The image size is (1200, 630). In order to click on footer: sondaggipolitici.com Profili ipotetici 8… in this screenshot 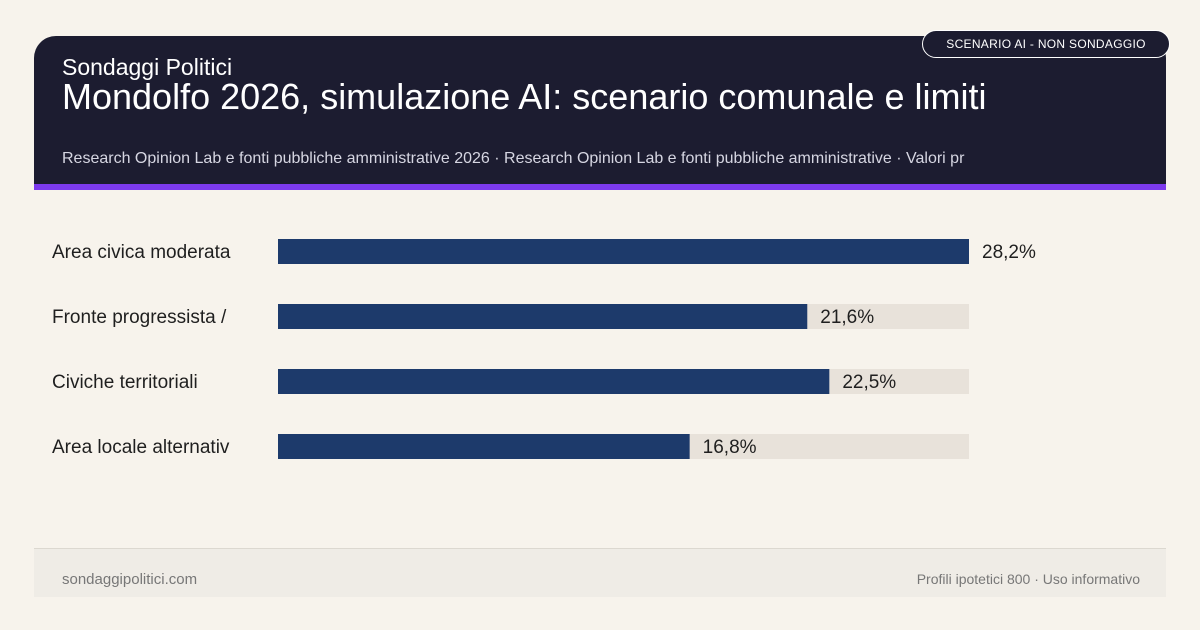, I will do `click(600, 572)`.